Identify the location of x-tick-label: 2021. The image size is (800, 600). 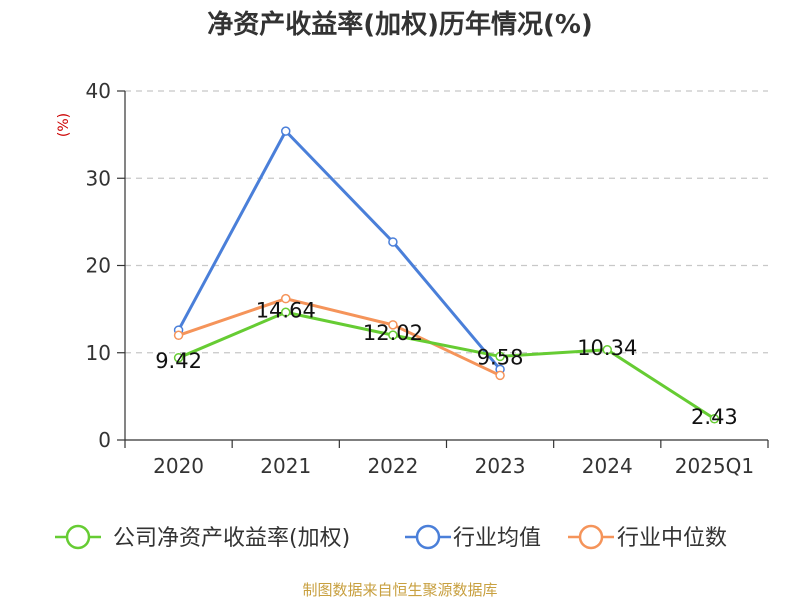
(285, 466).